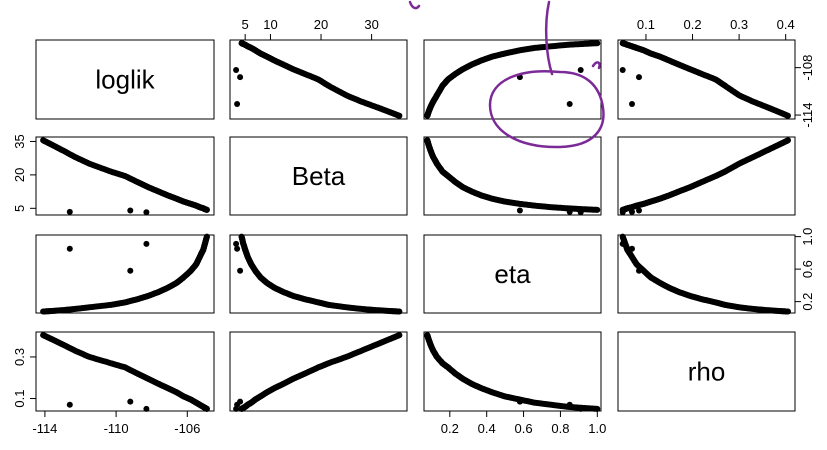 This screenshot has width=827, height=450. Describe the element at coordinates (187, 428) in the screenshot. I see `tick-label: -106` at that location.